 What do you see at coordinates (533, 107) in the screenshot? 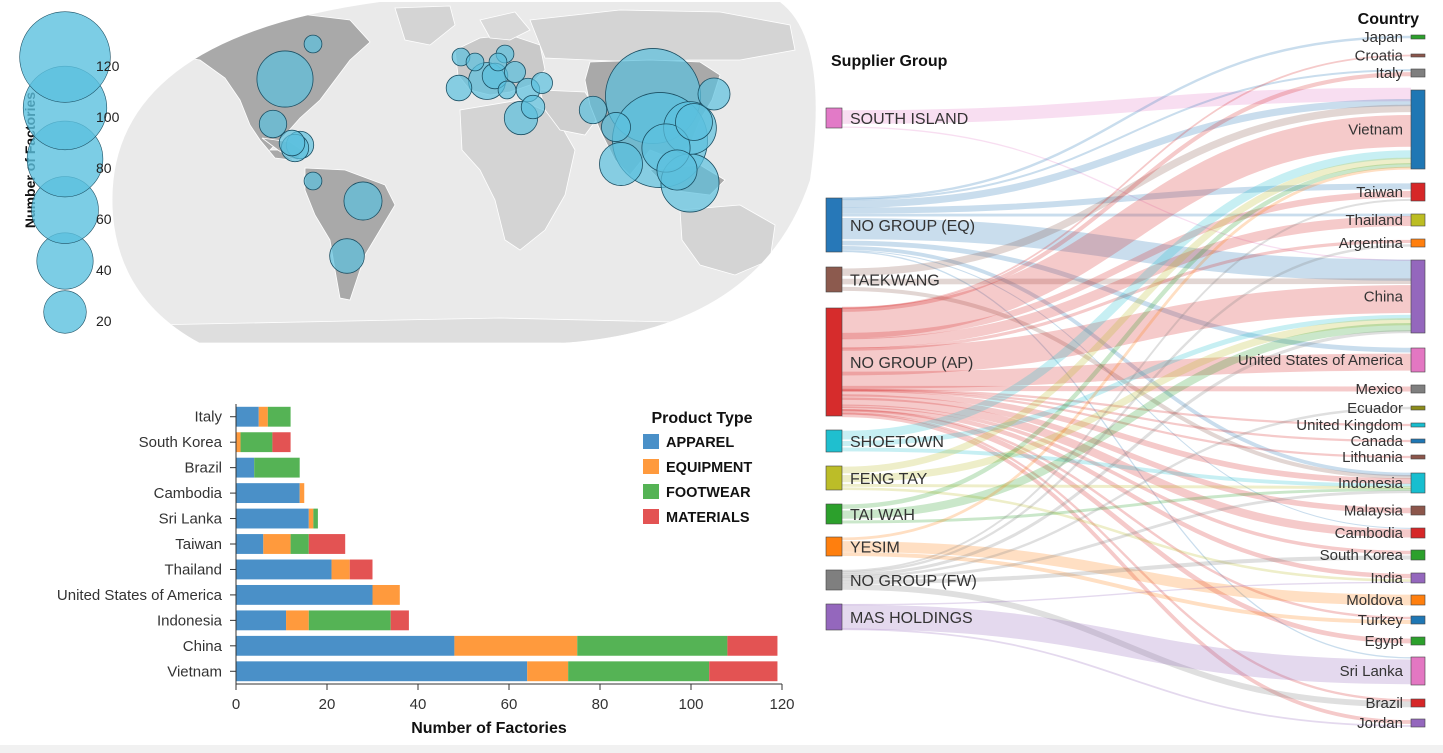
I see `map-bubble-jordan` at bounding box center [533, 107].